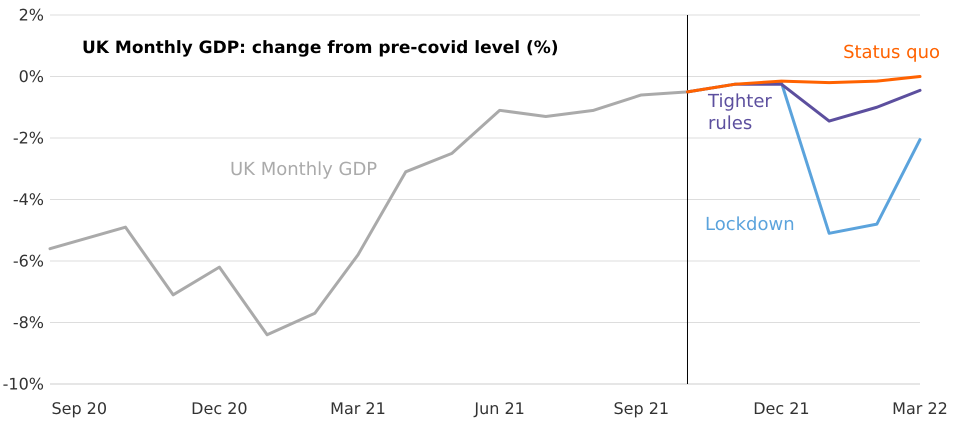  Describe the element at coordinates (304, 169) in the screenshot. I see `series-label: UK Monthly GDP` at that location.